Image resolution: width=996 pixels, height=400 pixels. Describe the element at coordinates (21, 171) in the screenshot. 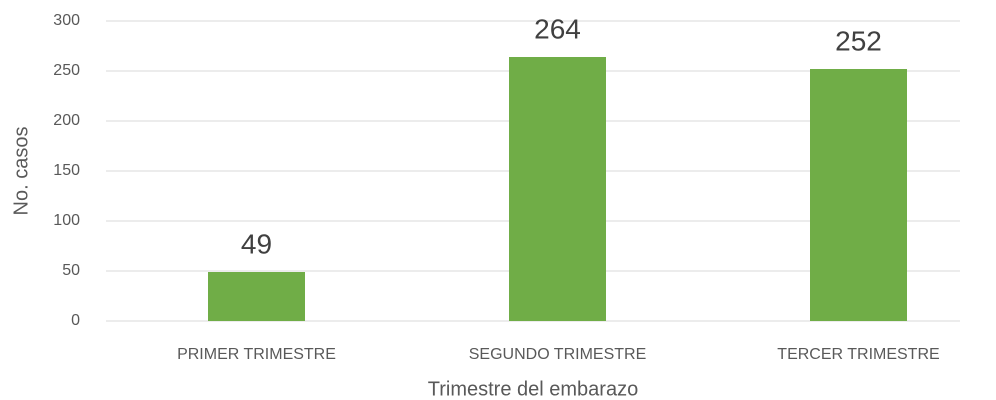

I see `y-axis-title: No. casos` at that location.